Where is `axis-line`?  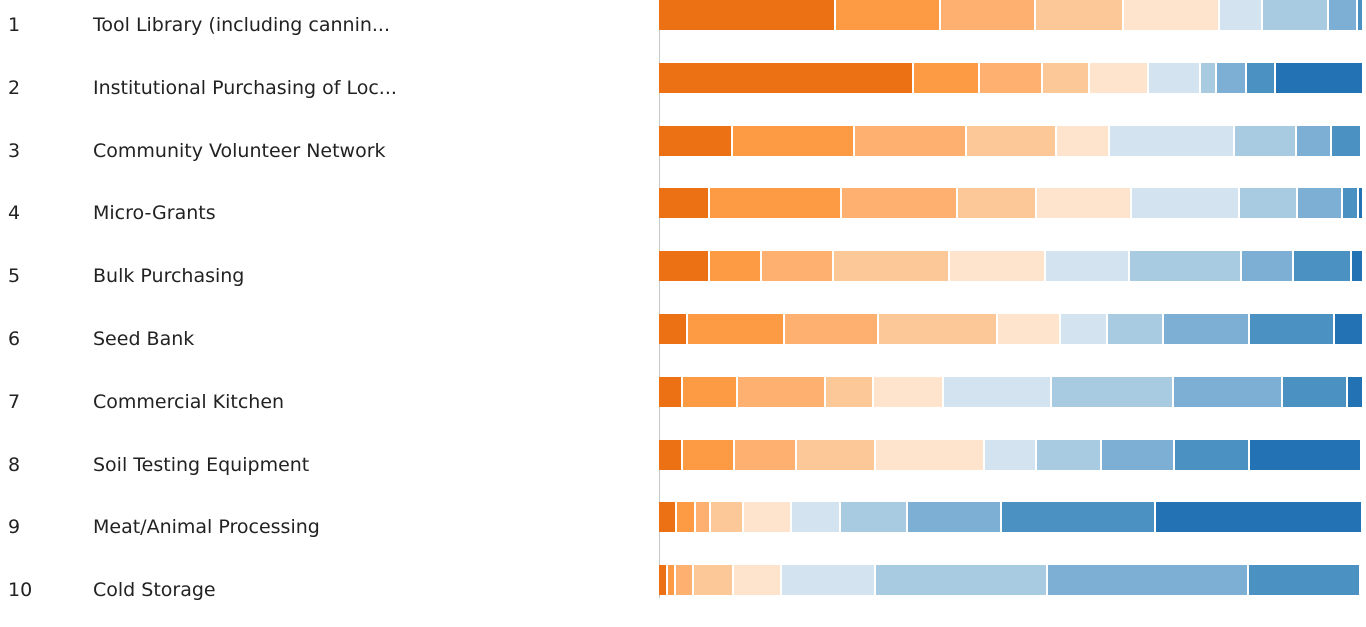 axis-line is located at coordinates (659, 299).